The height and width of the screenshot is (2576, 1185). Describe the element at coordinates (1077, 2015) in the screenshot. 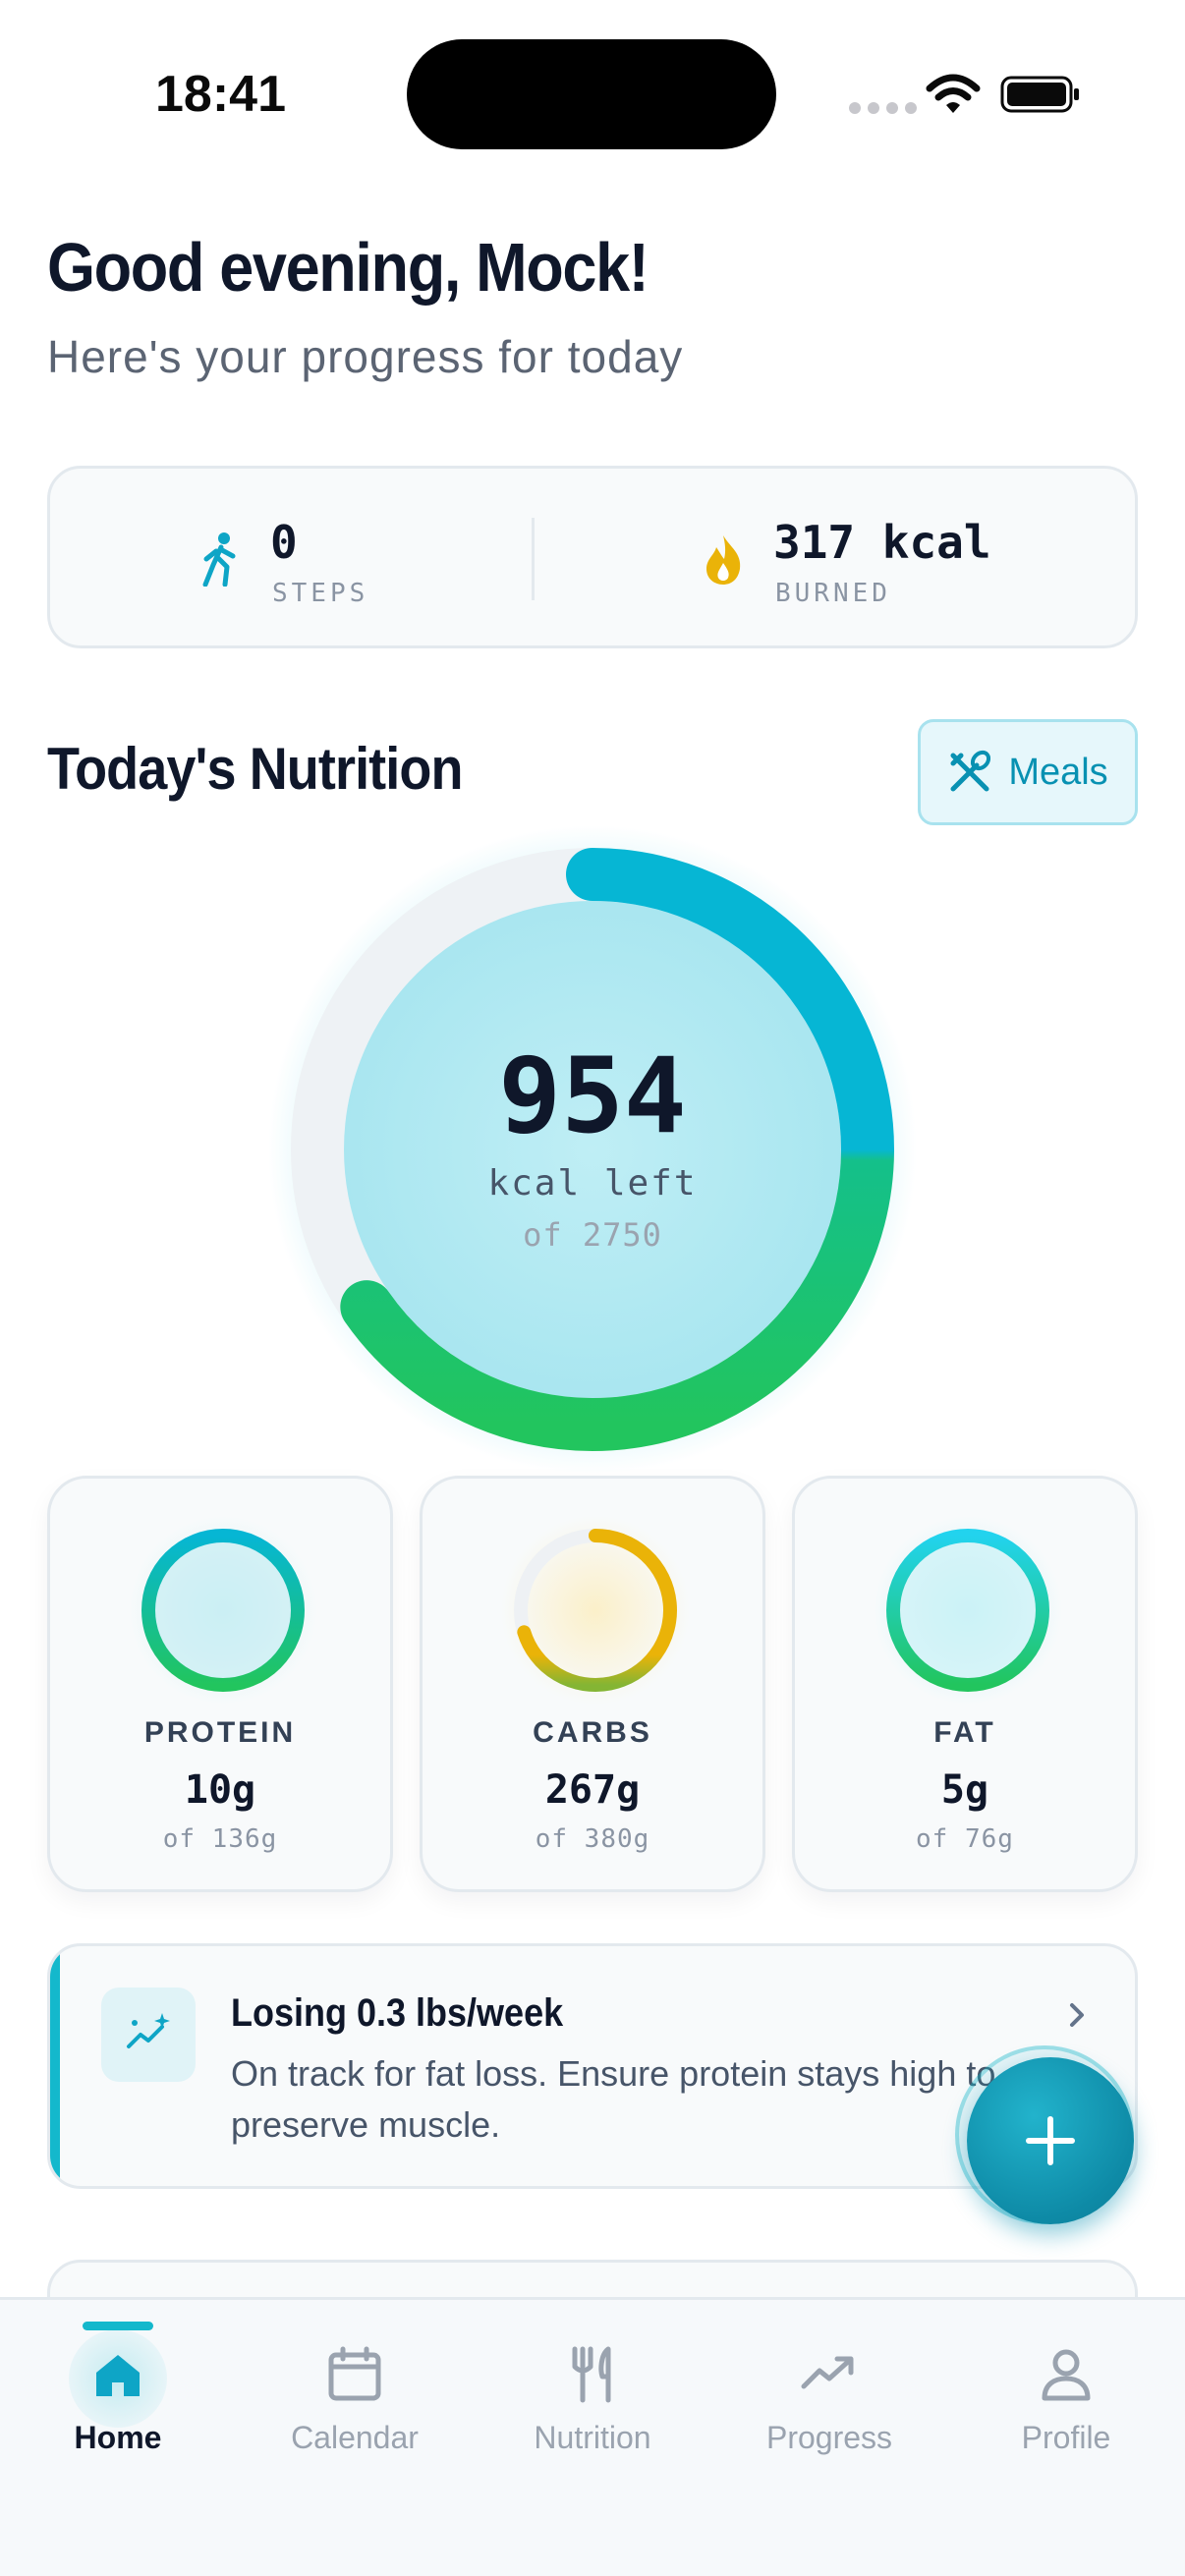

I see `chevron-right-icon` at that location.